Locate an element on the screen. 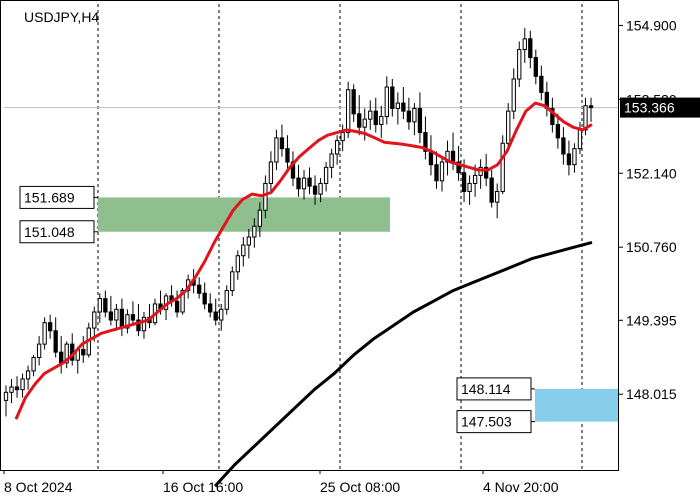  zone-price-text: 151.048 is located at coordinates (49, 232).